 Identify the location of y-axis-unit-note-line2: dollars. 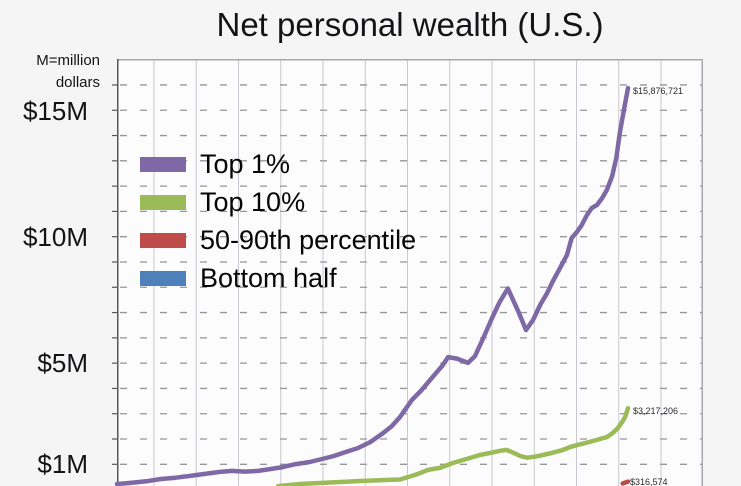
(77, 82).